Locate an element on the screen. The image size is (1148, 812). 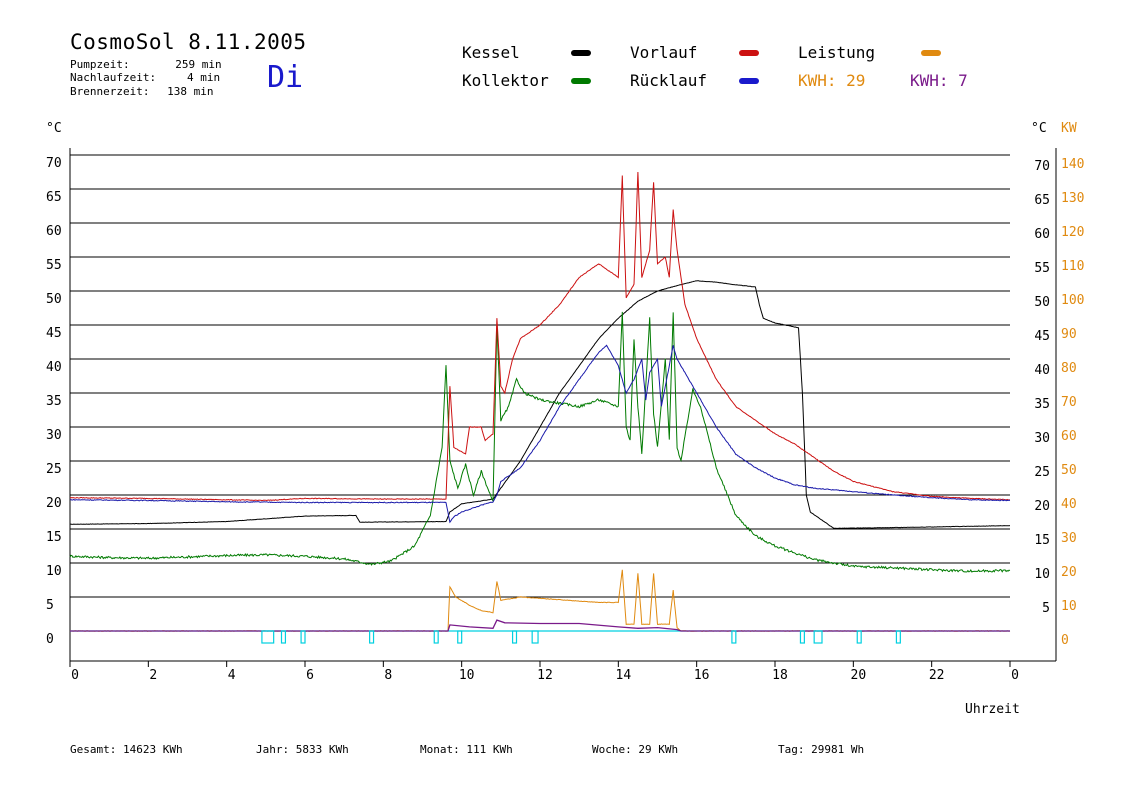
left-tick-label: 45 is located at coordinates (54, 333).